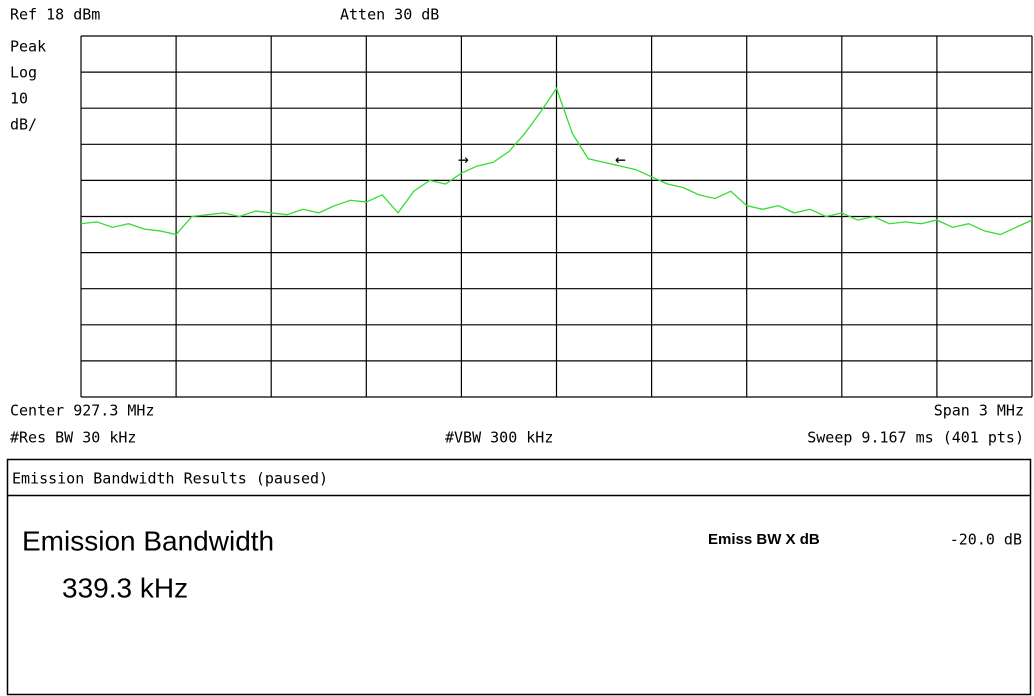  Describe the element at coordinates (620, 159) in the screenshot. I see `right-bw-marker: ←` at that location.